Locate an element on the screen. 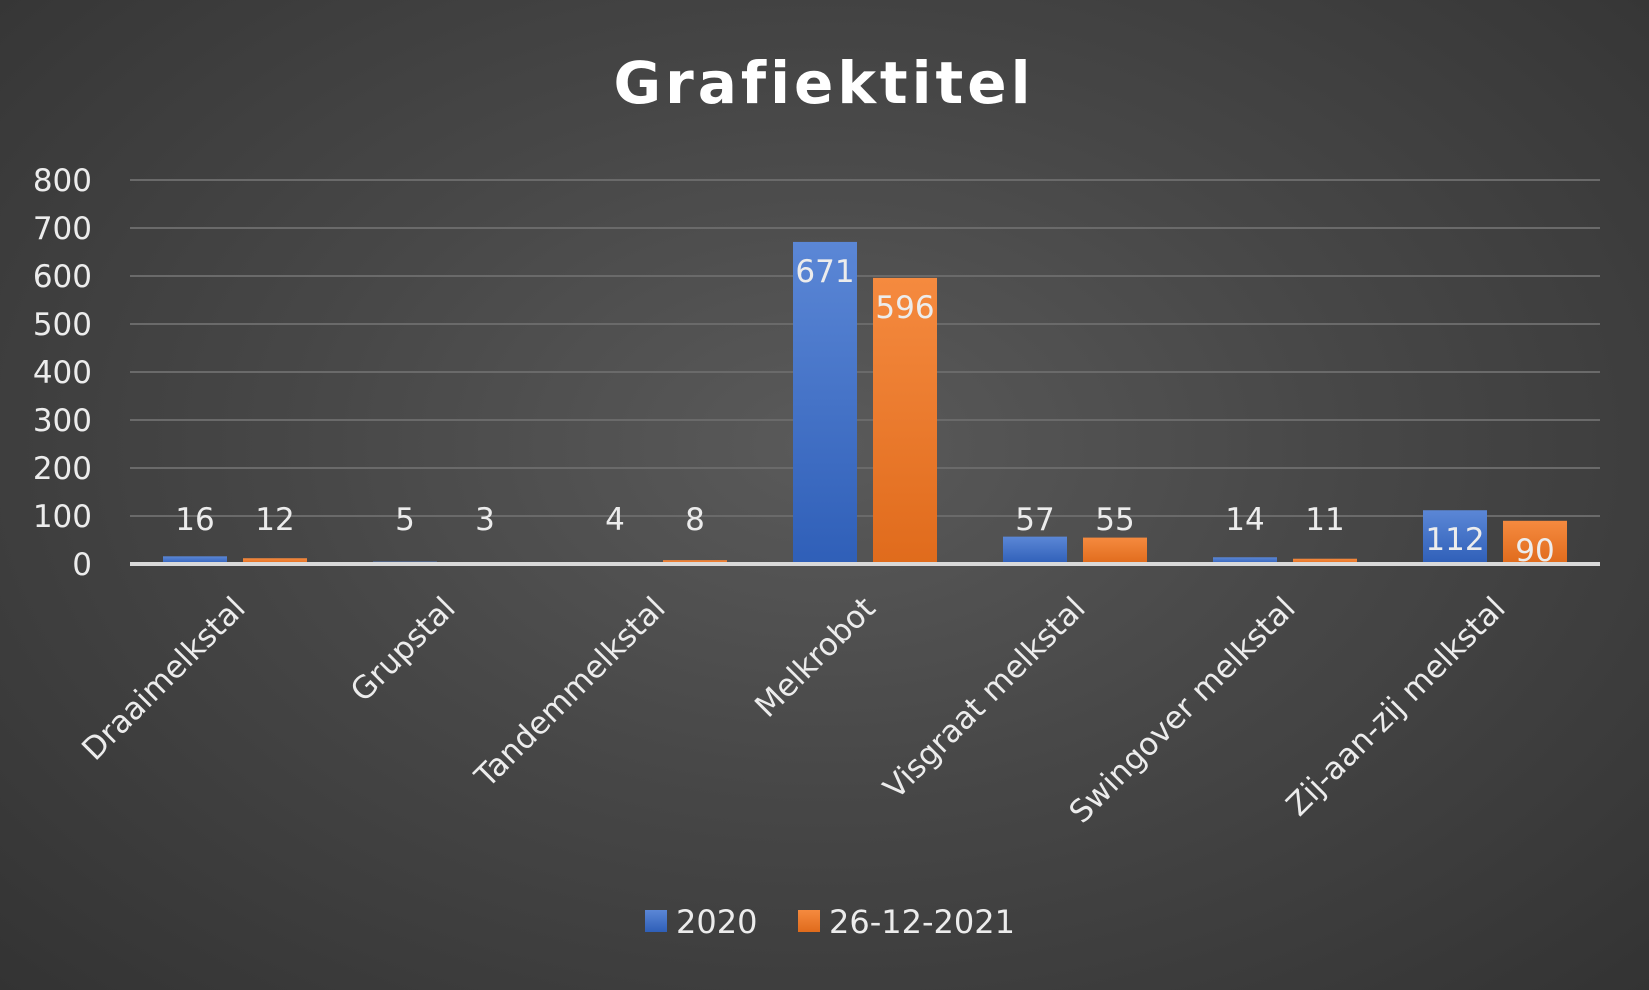  category-label: Grupstal is located at coordinates (403, 649).